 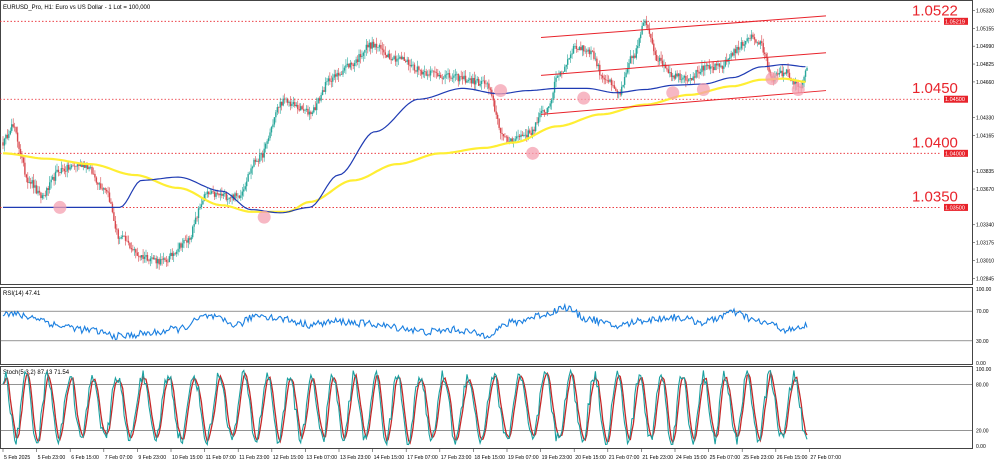 I want to click on price-tick-label-11: 1.03010, so click(x=985, y=261).